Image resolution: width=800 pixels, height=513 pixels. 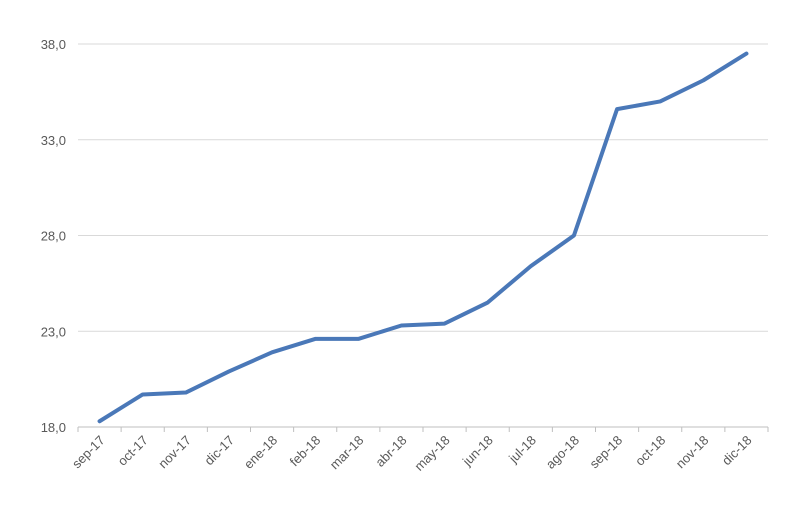 What do you see at coordinates (53, 140) in the screenshot?
I see `y-tick-label: 33,0` at bounding box center [53, 140].